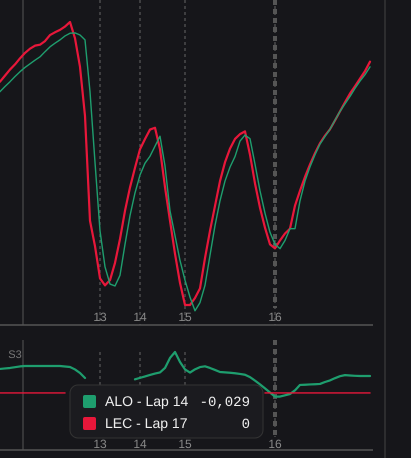  What do you see at coordinates (246, 425) in the screenshot?
I see `annotation: 0` at bounding box center [246, 425].